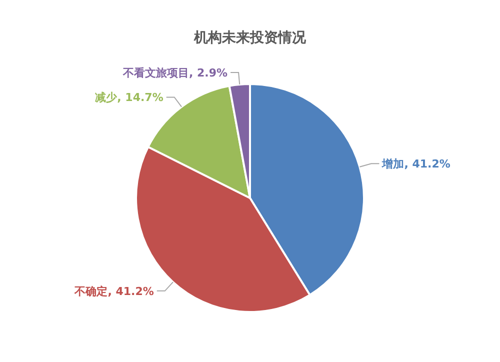 This screenshot has width=500, height=362. What do you see at coordinates (392, 164) in the screenshot?
I see `slice-label: 增加` at bounding box center [392, 164].